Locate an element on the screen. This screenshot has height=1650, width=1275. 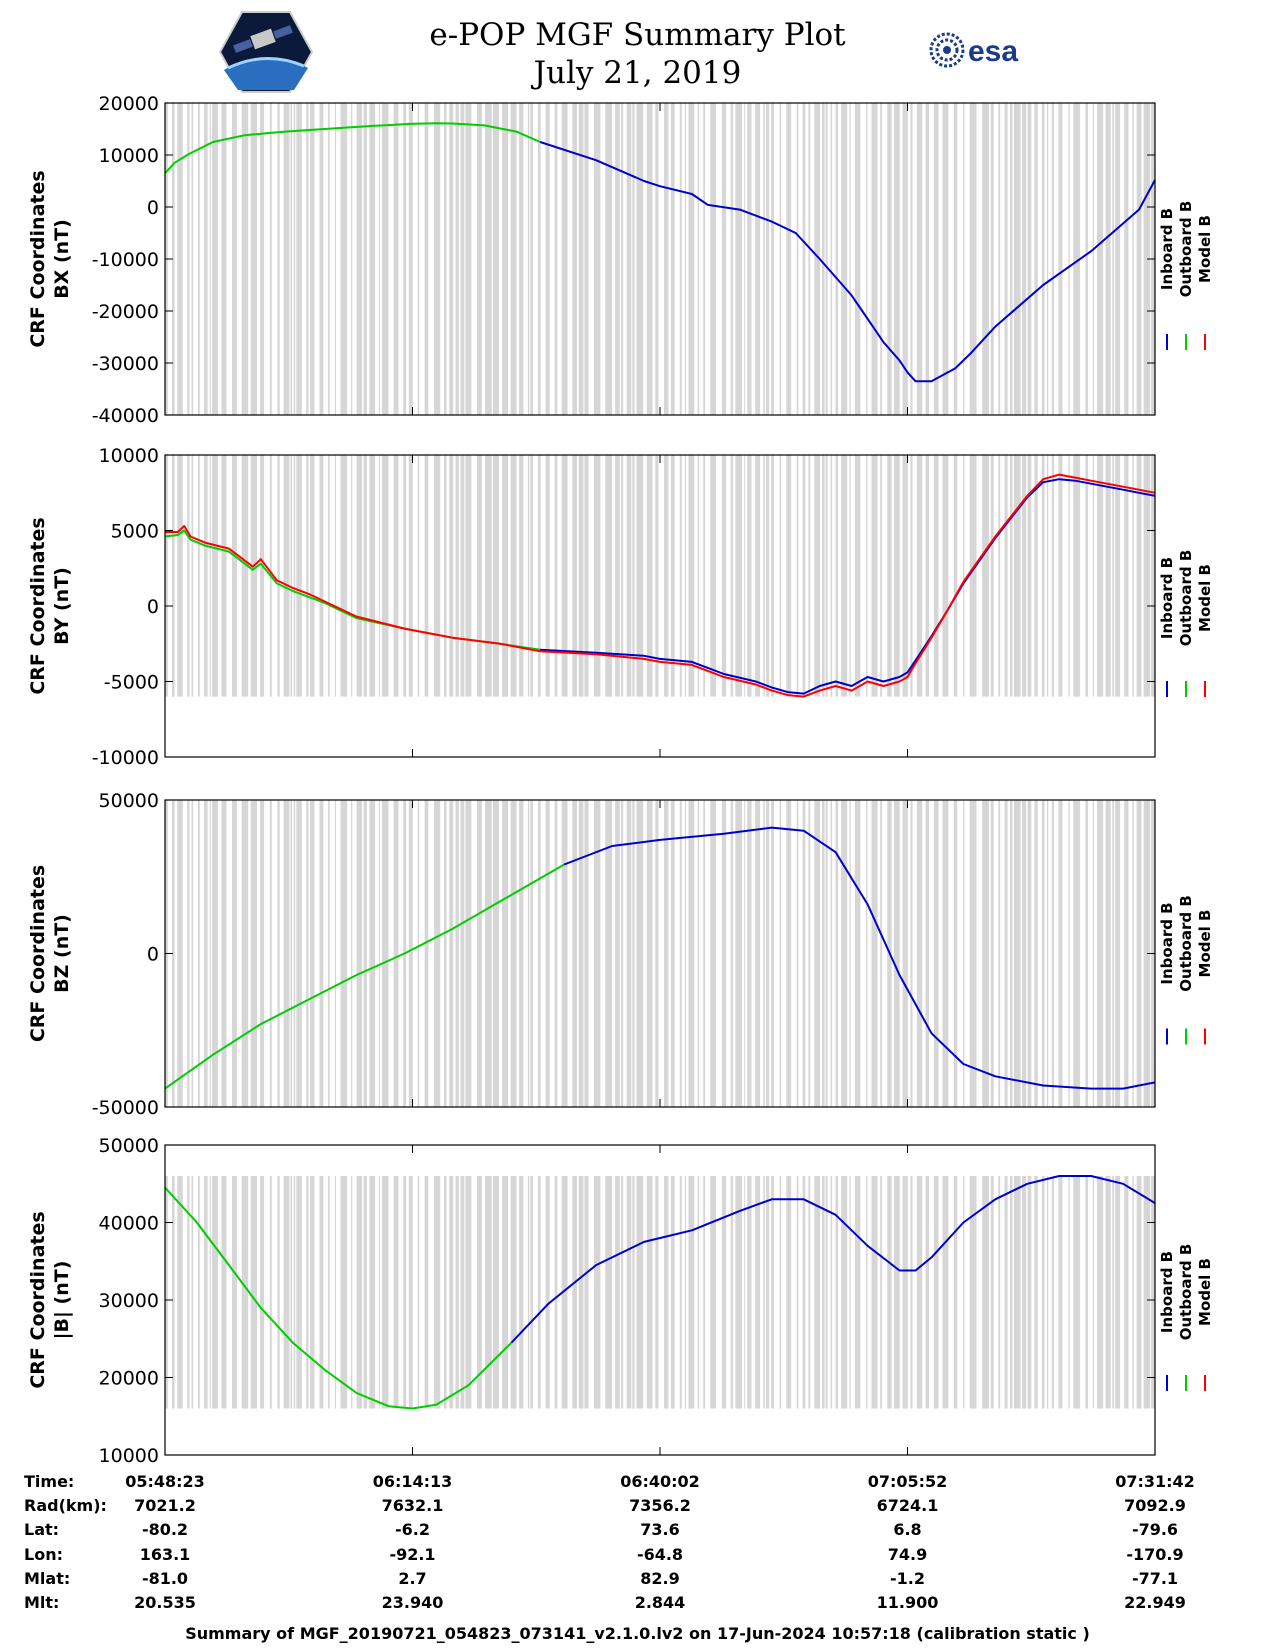
legend-label: Outboard B is located at coordinates (1186, 598).